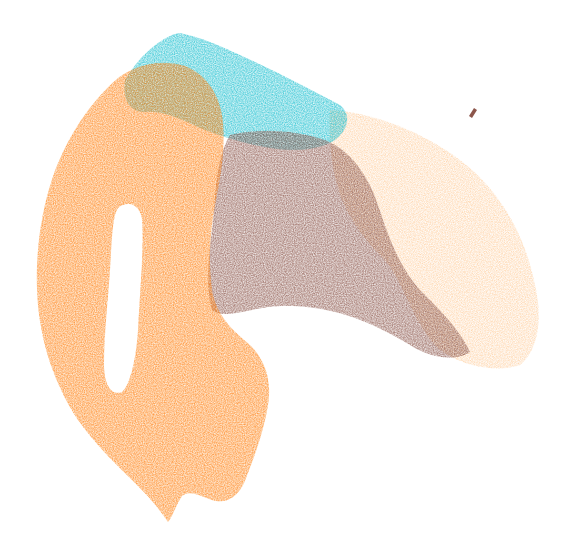 Image resolution: width=572 pixels, height=558 pixels. Describe the element at coordinates (236, 91) in the screenshot. I see `cluster-cyan` at that location.